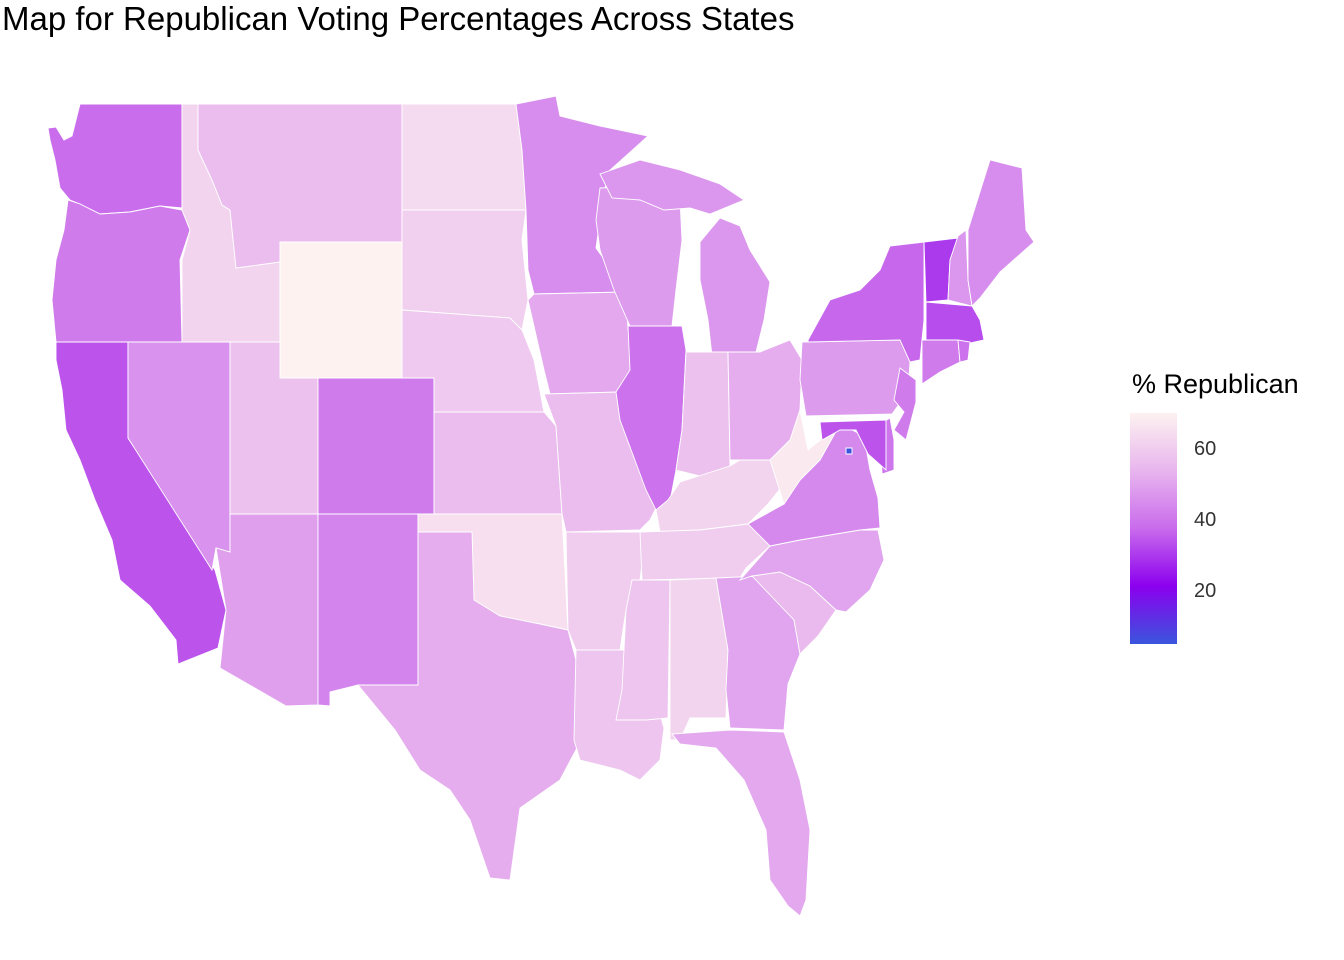  Describe the element at coordinates (468, 706) in the screenshot. I see `state-texas` at that location.